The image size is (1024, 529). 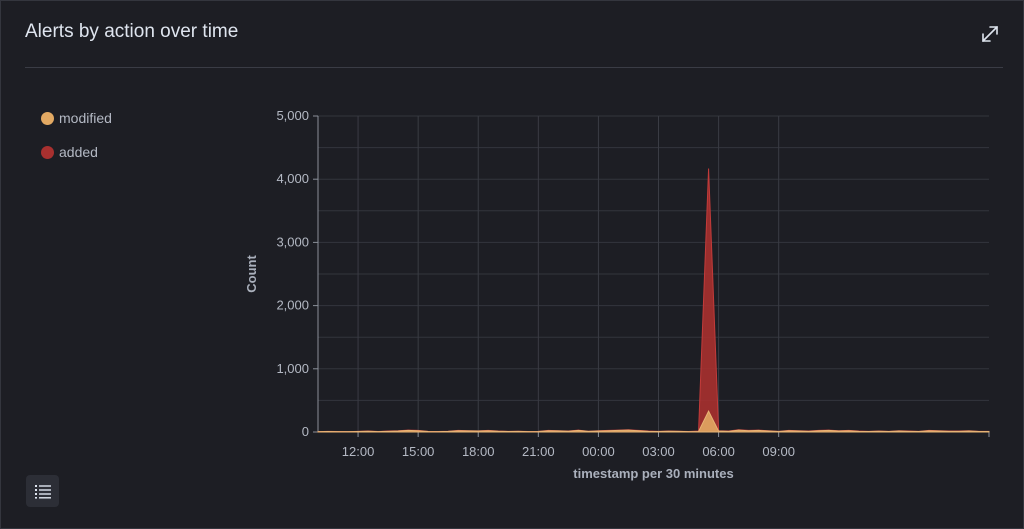 What do you see at coordinates (292, 368) in the screenshot?
I see `y-tick-label: 1,000` at bounding box center [292, 368].